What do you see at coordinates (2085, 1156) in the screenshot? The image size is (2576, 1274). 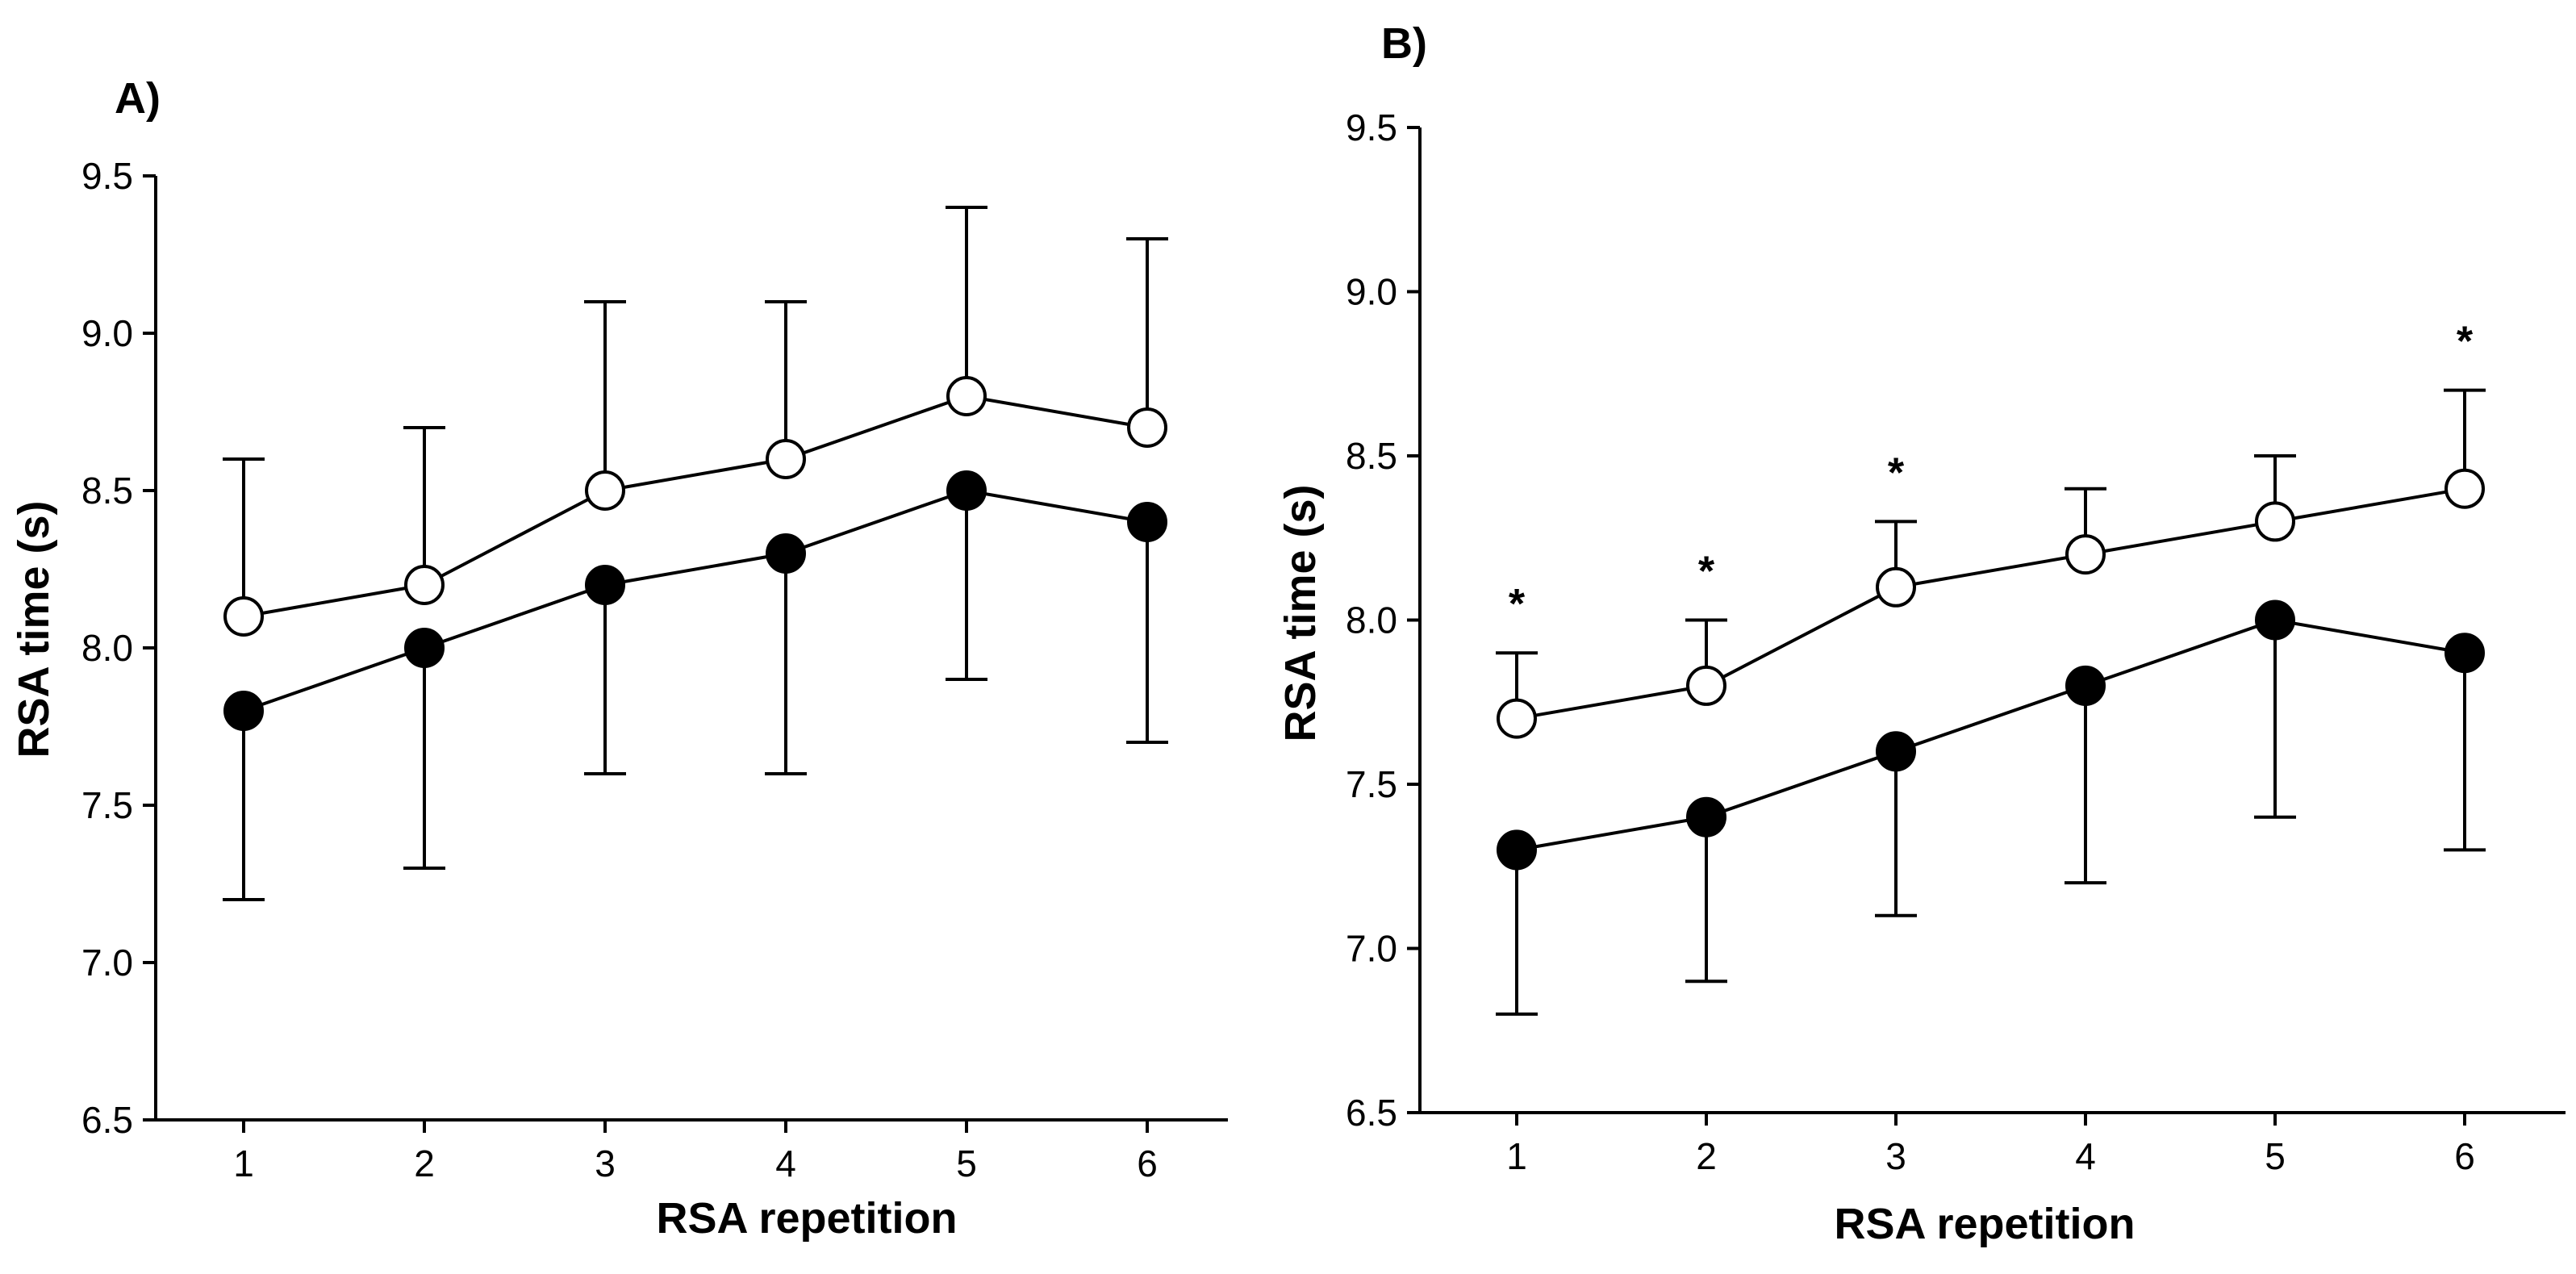 I see `panel-b-x-tick-label: 4` at bounding box center [2085, 1156].